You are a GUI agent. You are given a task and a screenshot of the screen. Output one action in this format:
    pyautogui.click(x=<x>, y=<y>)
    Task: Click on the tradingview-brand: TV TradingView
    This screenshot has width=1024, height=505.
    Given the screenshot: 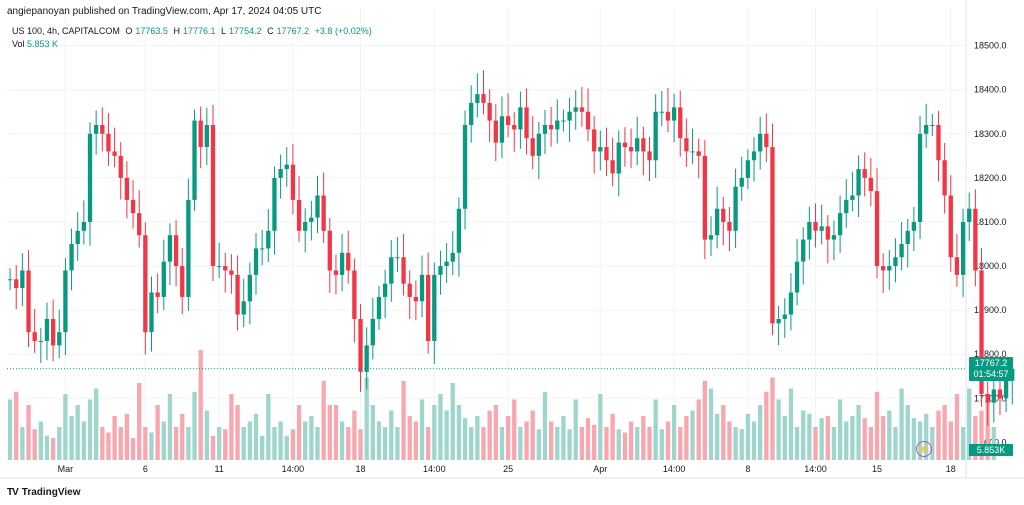 What is the action you would take?
    pyautogui.click(x=44, y=492)
    